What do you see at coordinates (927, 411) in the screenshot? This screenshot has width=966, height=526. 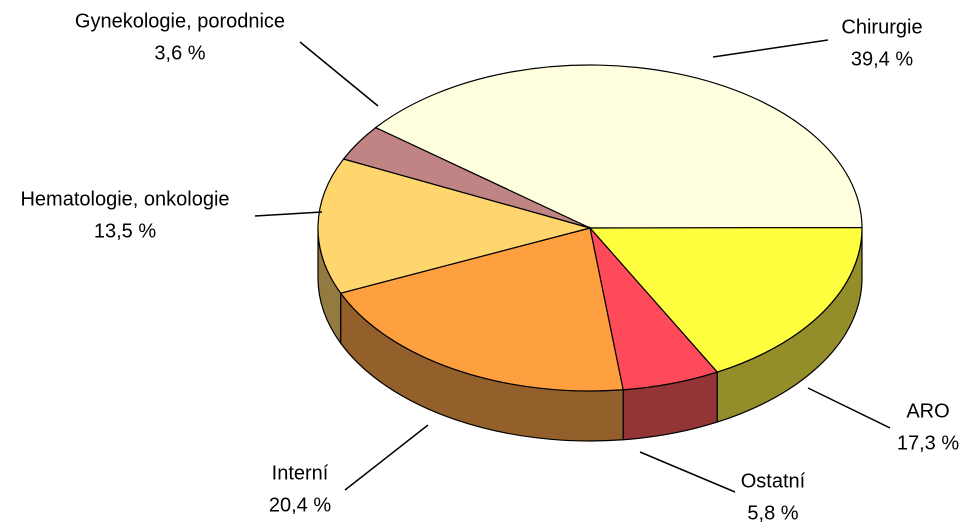 I see `slice-label: ARO` at bounding box center [927, 411].